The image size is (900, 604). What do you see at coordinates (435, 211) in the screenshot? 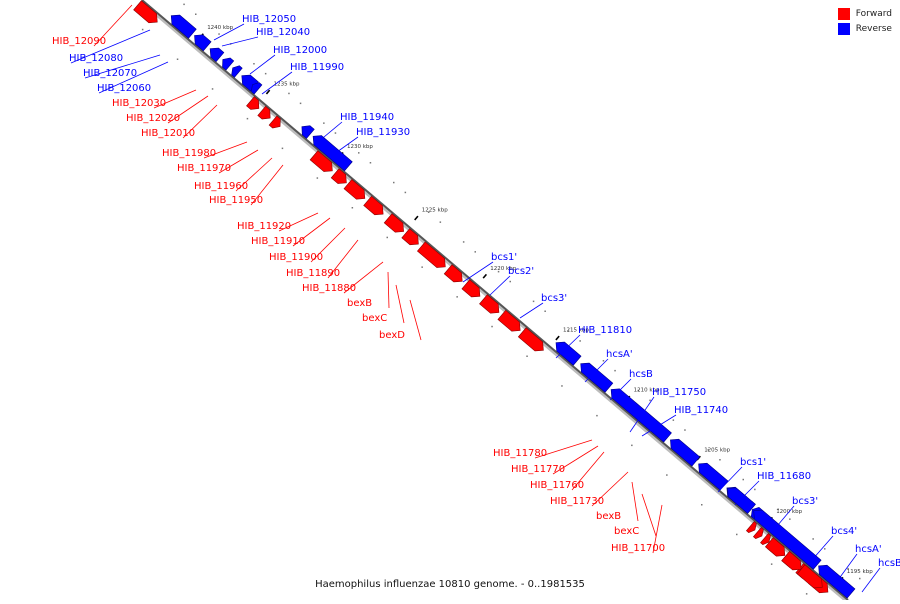
I see `tick-label: 1225 kbp` at bounding box center [435, 211].